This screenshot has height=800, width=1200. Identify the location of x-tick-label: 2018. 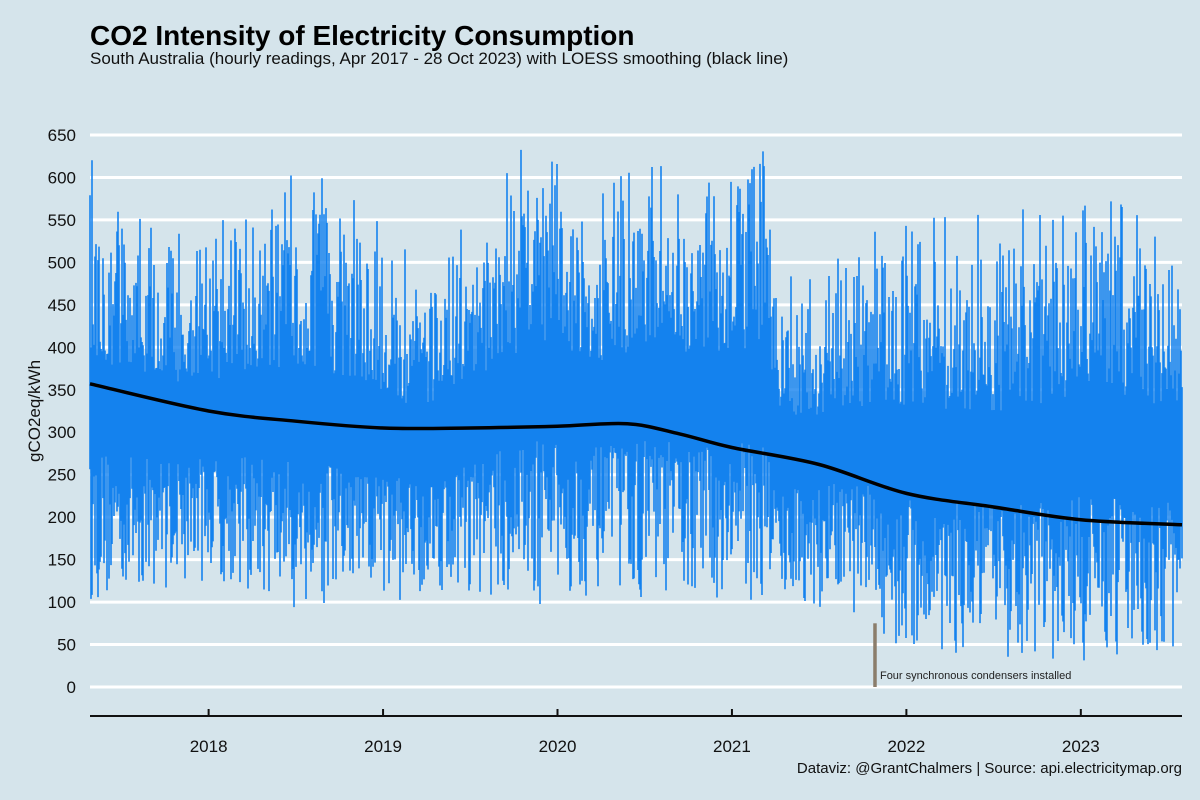
(209, 746).